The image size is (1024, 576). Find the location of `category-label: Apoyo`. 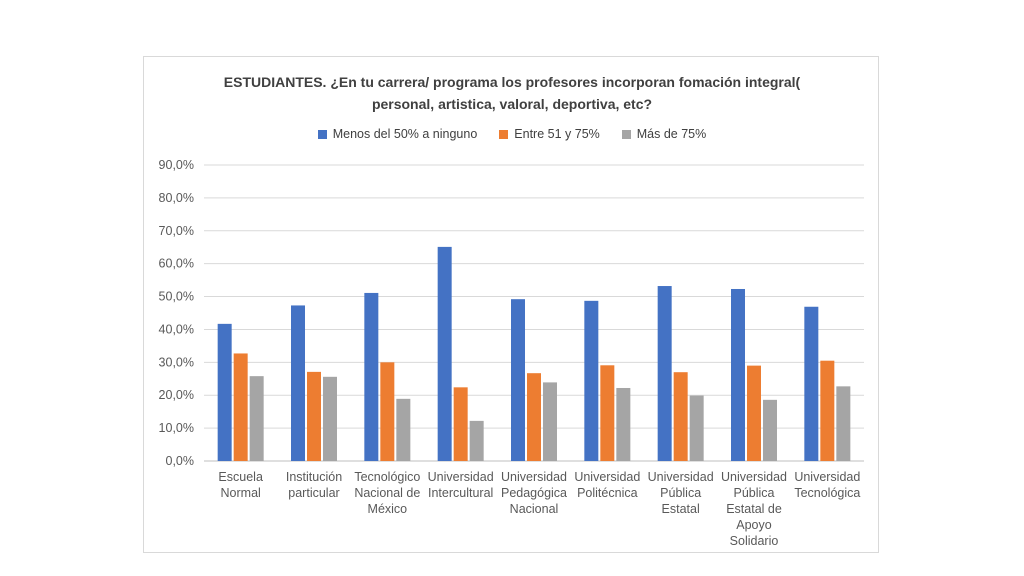

category-label: Apoyo is located at coordinates (753, 525).